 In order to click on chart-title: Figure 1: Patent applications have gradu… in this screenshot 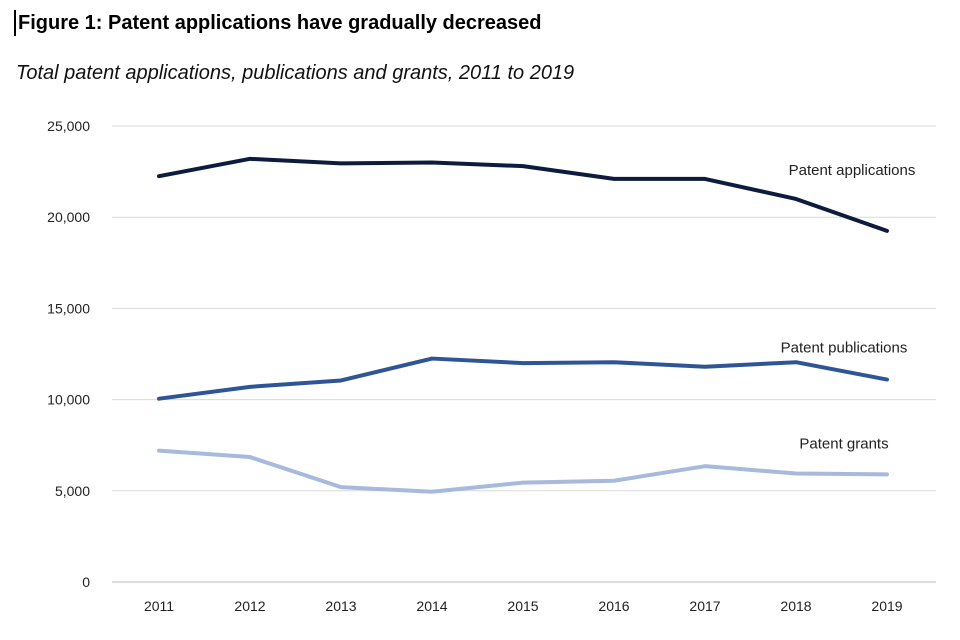, I will do `click(278, 23)`.